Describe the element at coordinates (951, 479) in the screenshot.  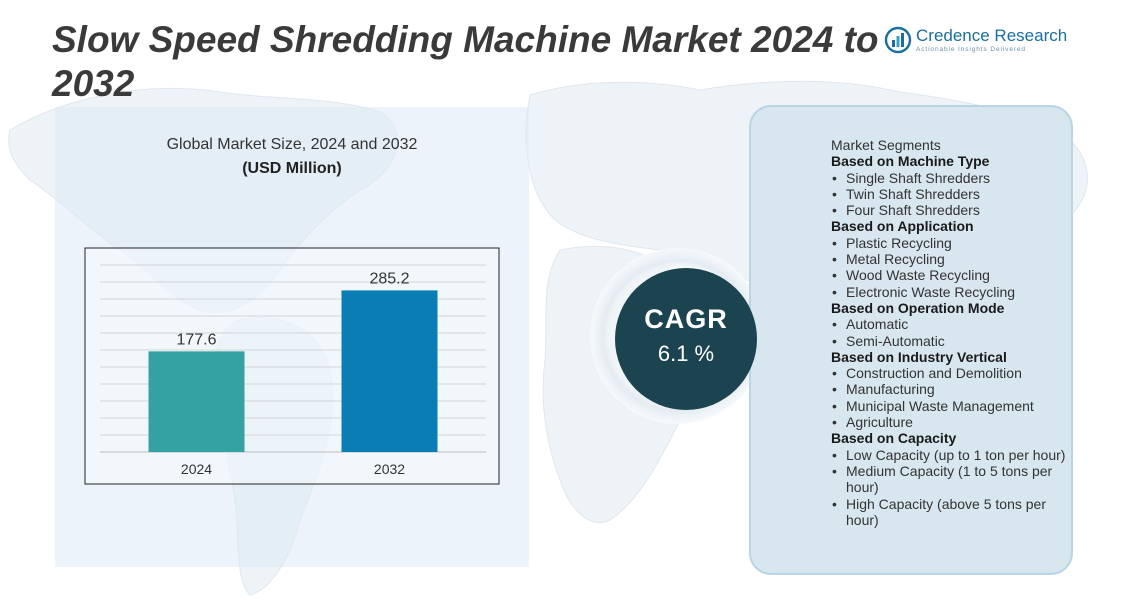
I see `segment-item: Medium Capacity (1 to 5 tons per hour)` at that location.